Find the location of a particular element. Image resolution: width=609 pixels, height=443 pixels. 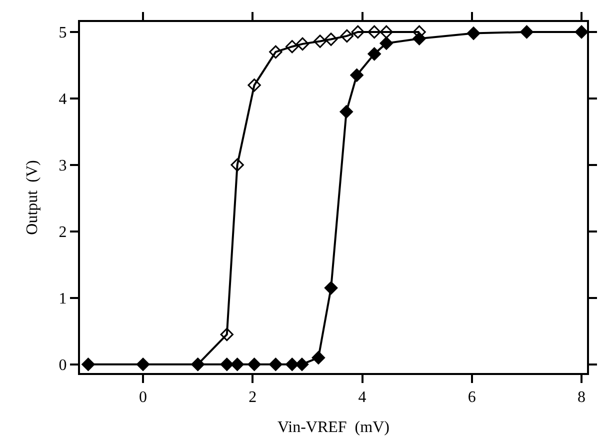

y-tick-label: 1 is located at coordinates (62, 299).